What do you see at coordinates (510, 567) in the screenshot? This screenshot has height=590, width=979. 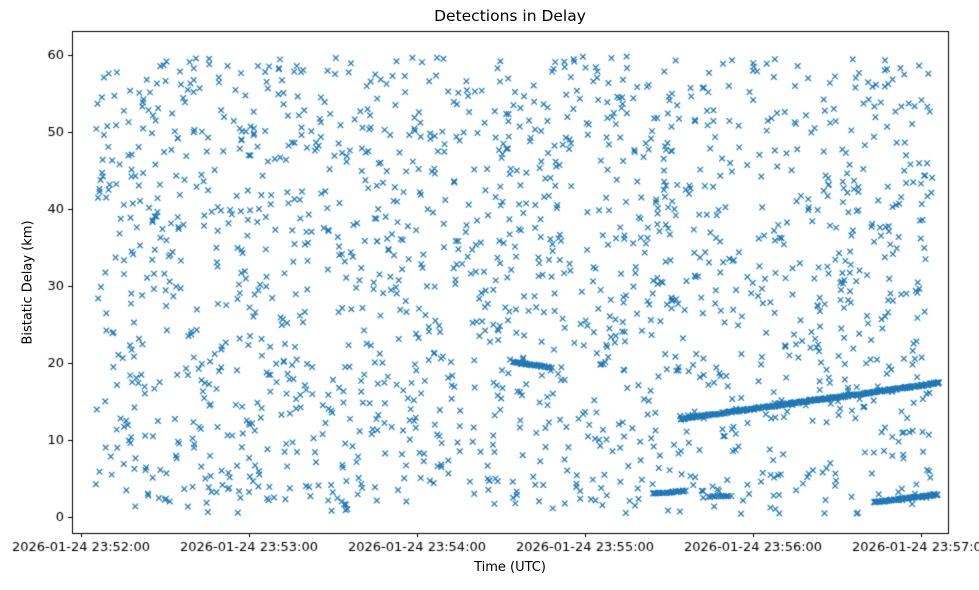 I see `x-axis-label: Time (UTC)` at bounding box center [510, 567].